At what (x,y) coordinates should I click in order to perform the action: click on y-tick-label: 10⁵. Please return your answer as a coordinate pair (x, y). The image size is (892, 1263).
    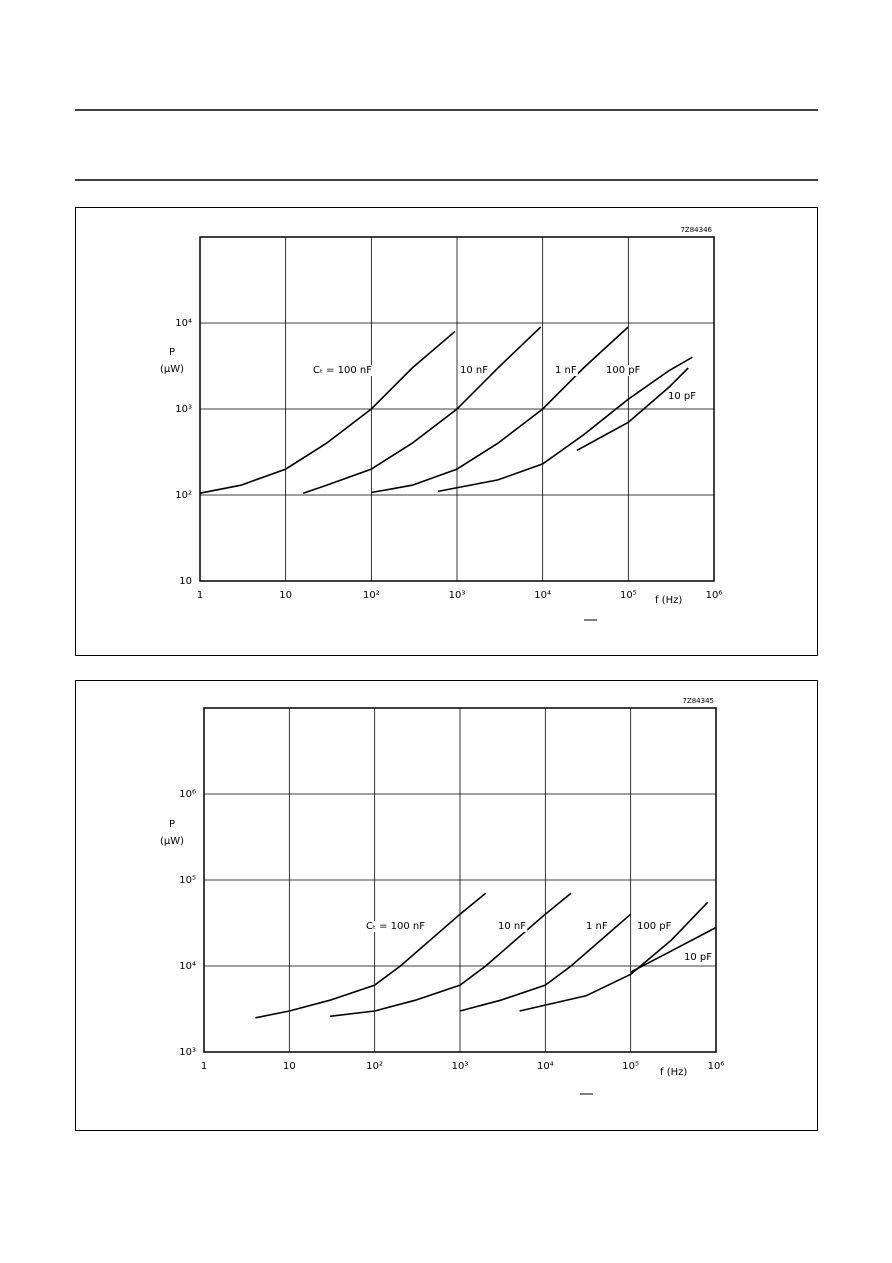
    Looking at the image, I should click on (187, 880).